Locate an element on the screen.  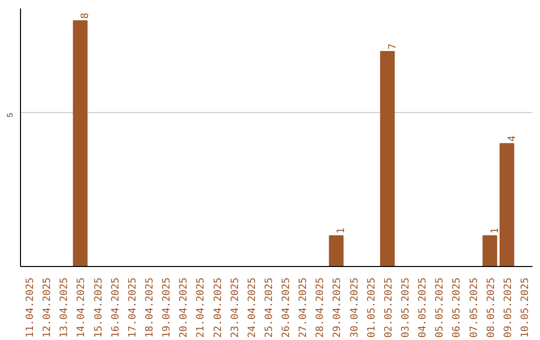
x-tick-label: 17.04.2025 is located at coordinates (132, 307).